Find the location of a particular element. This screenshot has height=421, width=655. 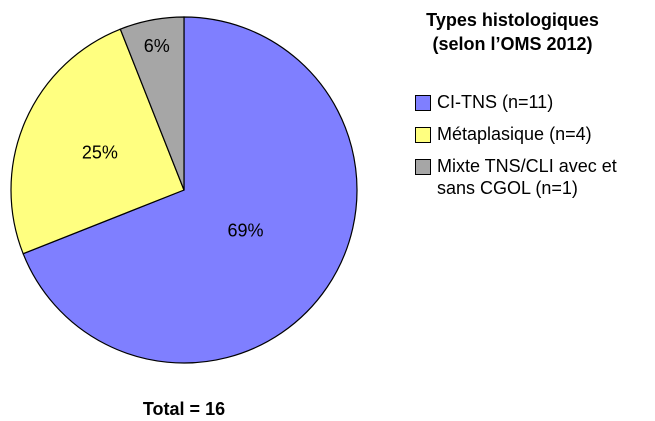

legend-label: CI-TNS (n=11) is located at coordinates (495, 102).